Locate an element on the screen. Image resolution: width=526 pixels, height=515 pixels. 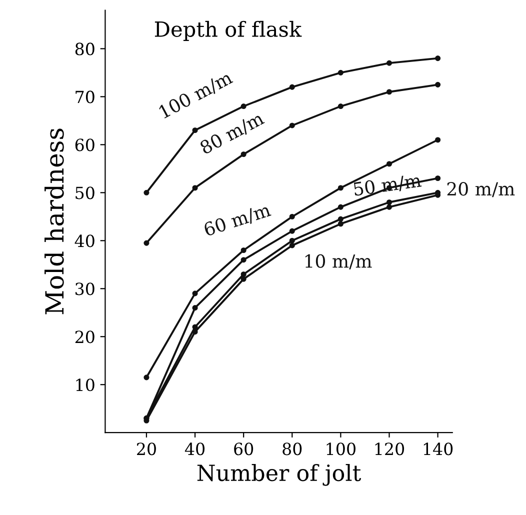
y-tick-label: 30 is located at coordinates (85, 289).